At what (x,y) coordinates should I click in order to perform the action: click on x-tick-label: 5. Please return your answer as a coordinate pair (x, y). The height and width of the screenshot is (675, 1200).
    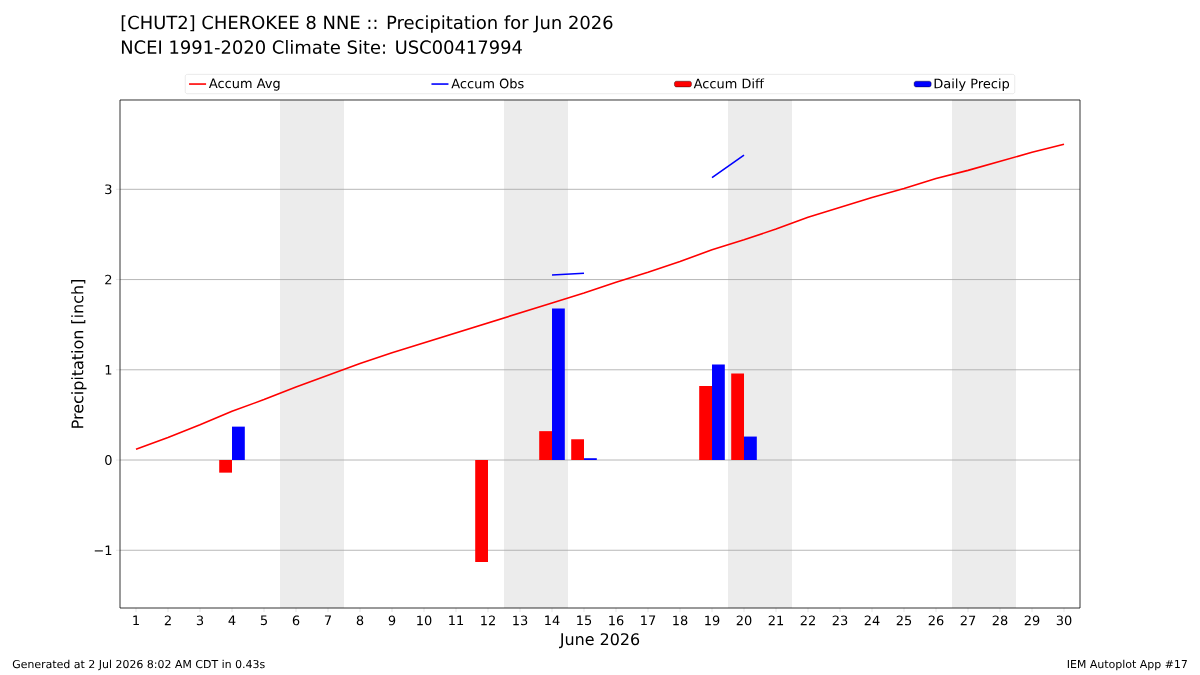
    Looking at the image, I should click on (263, 620).